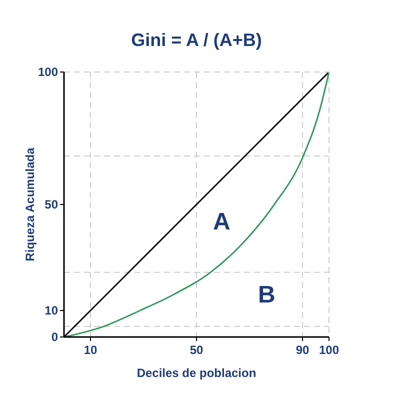  What do you see at coordinates (196, 373) in the screenshot?
I see `x-axis-title: Deciles de poblacion` at bounding box center [196, 373].